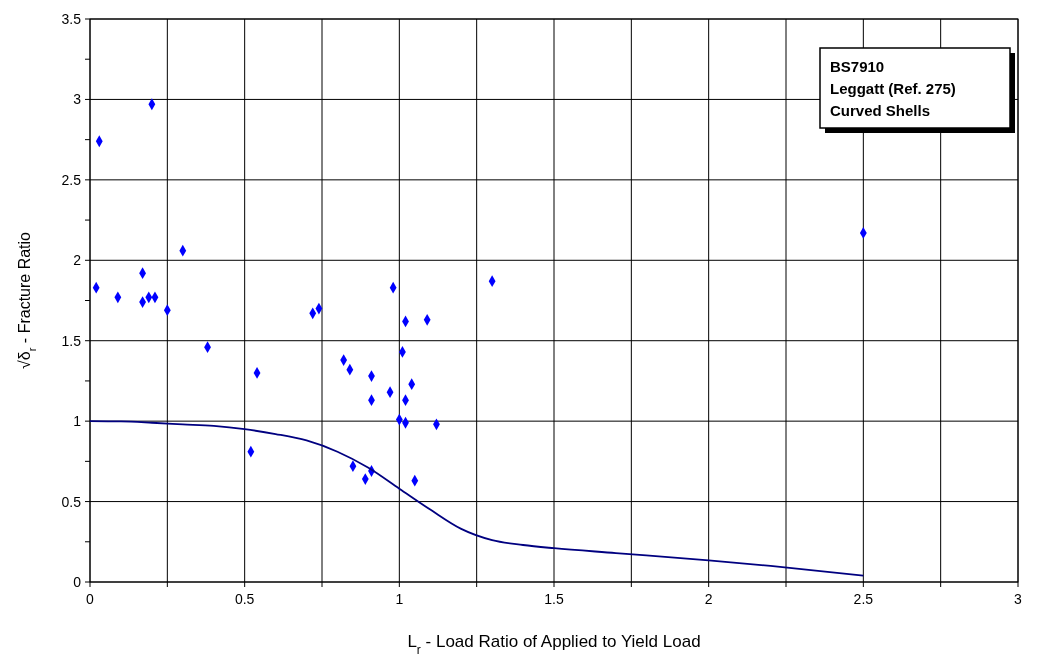 The height and width of the screenshot is (663, 1061). I want to click on x-tick-label: 2, so click(708, 599).